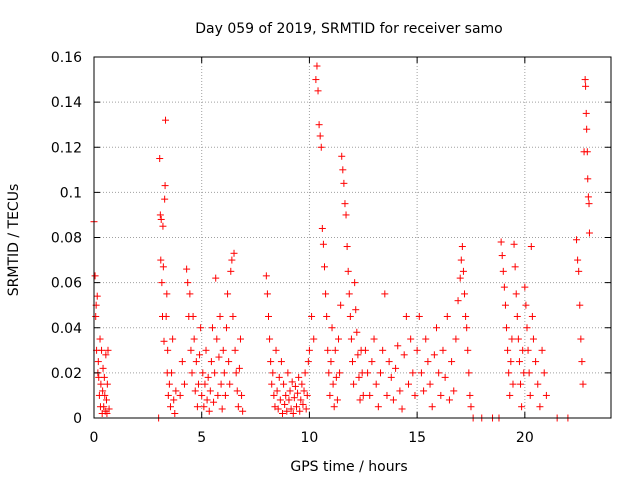 The width and height of the screenshot is (640, 480). What do you see at coordinates (525, 438) in the screenshot?
I see `x-tick-label: 20` at bounding box center [525, 438].